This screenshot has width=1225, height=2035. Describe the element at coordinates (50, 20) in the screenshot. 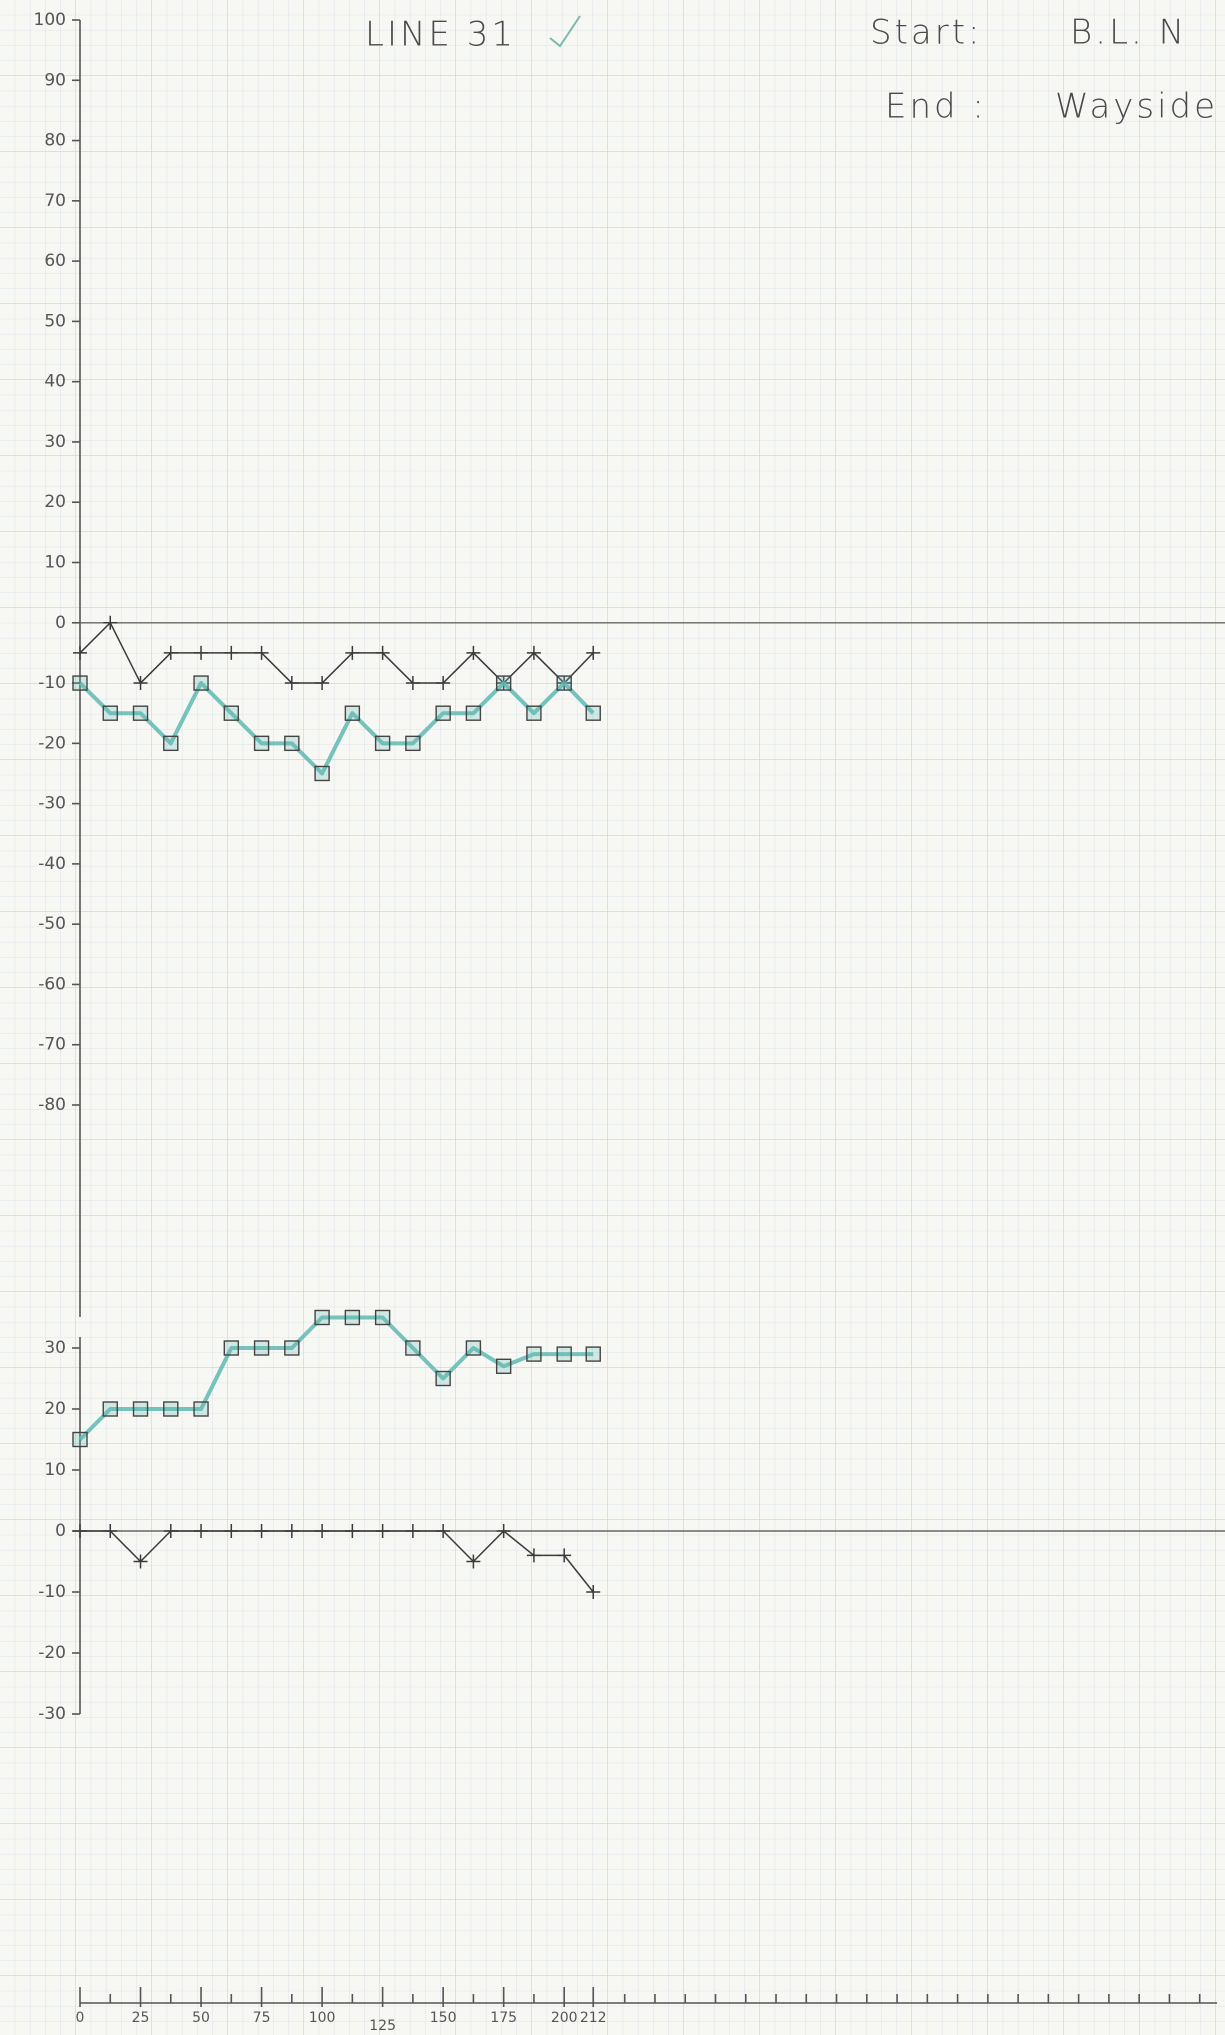

I see `y-tick-label: 100` at that location.